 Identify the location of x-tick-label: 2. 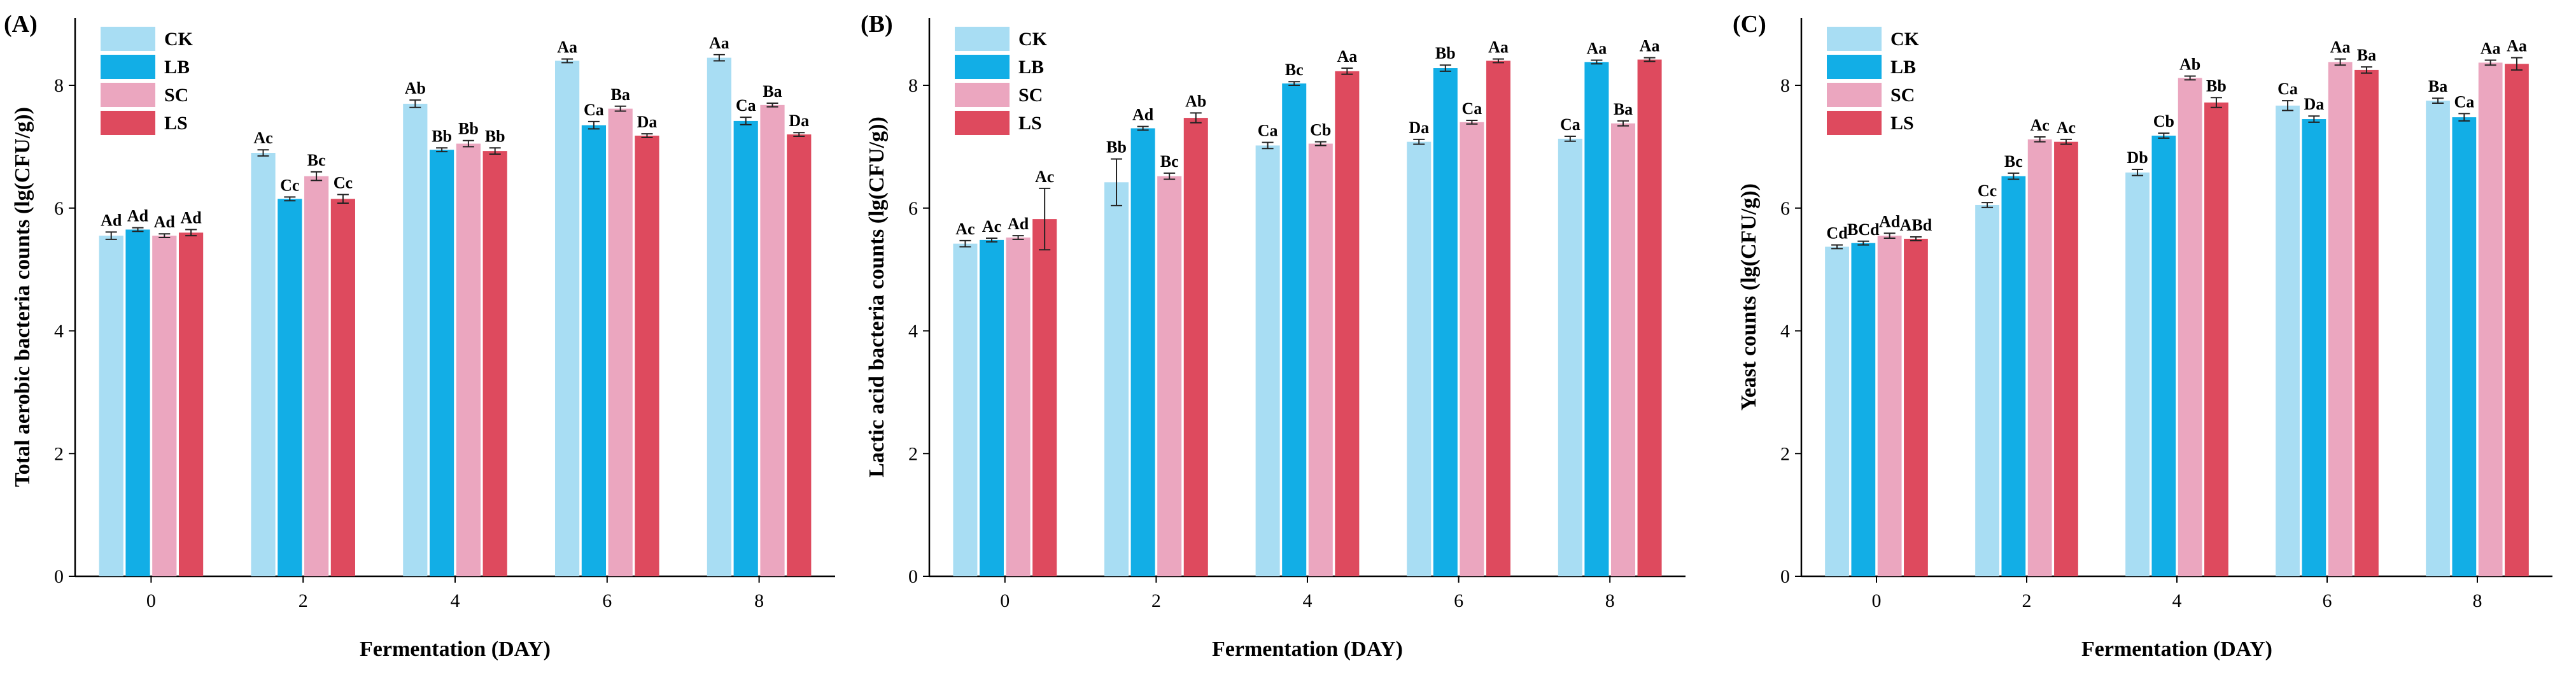
(2027, 600).